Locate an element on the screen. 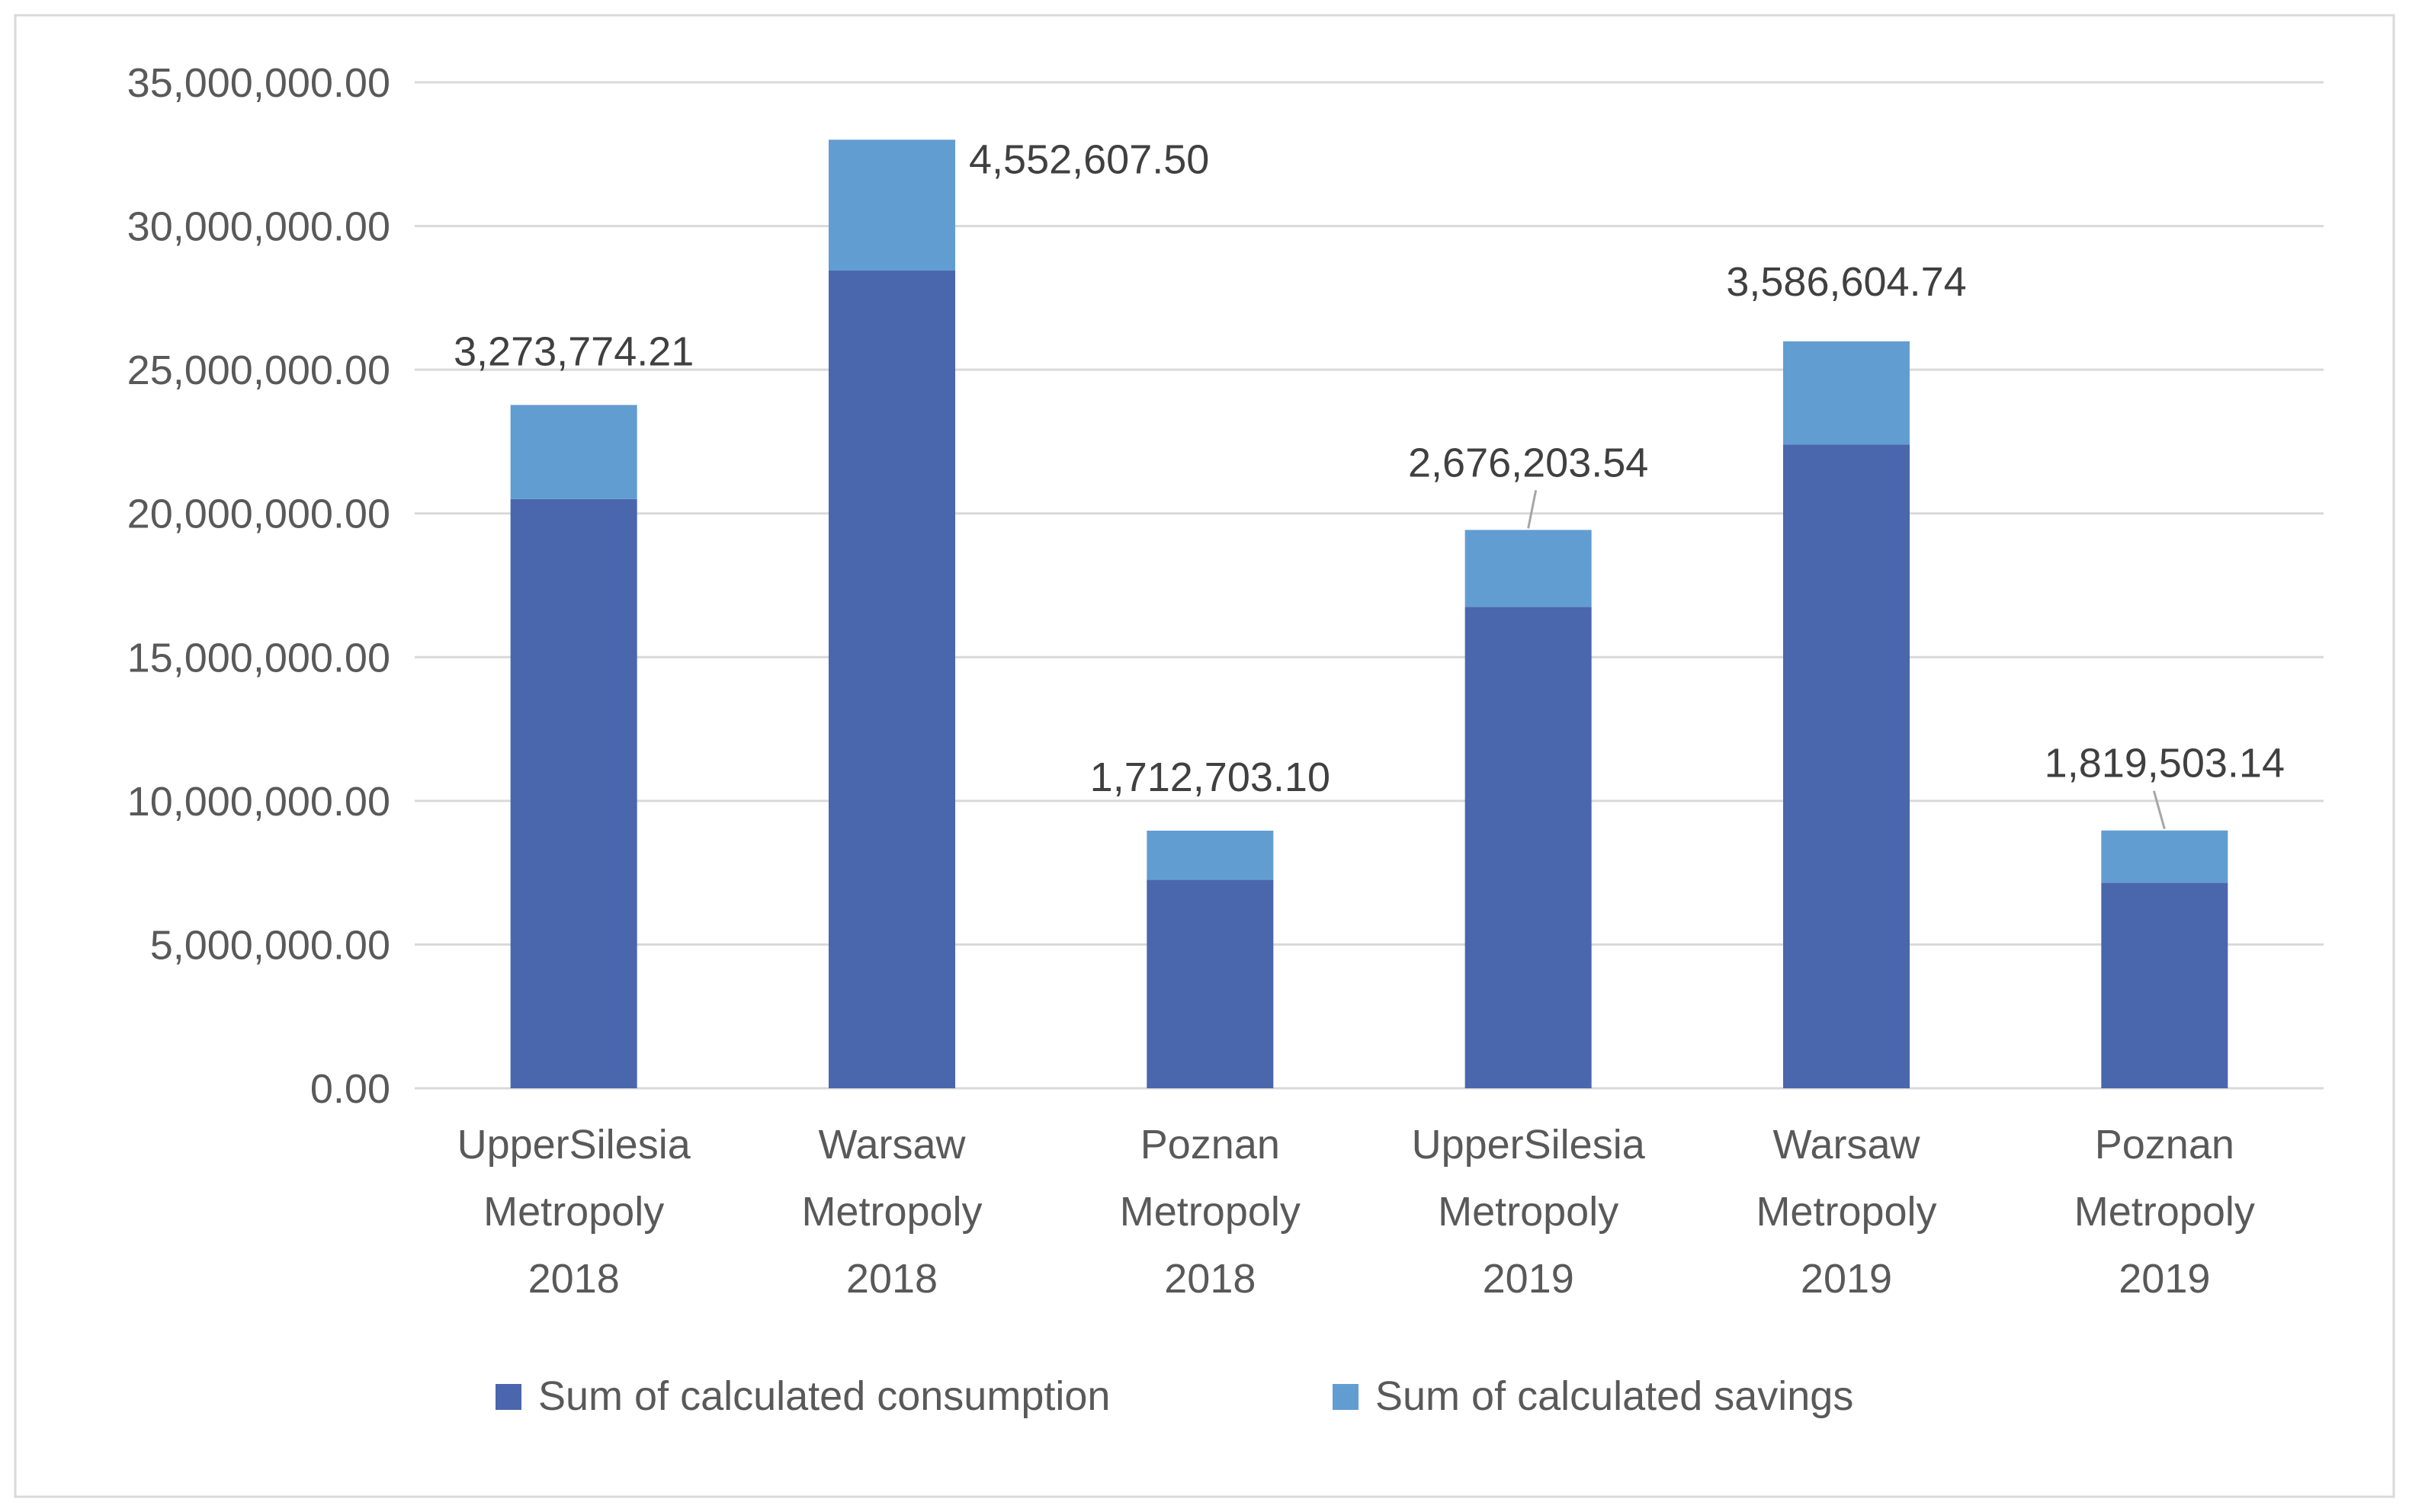  x-category-label: UpperSilesia Metropoly 2019 is located at coordinates (1529, 1212).